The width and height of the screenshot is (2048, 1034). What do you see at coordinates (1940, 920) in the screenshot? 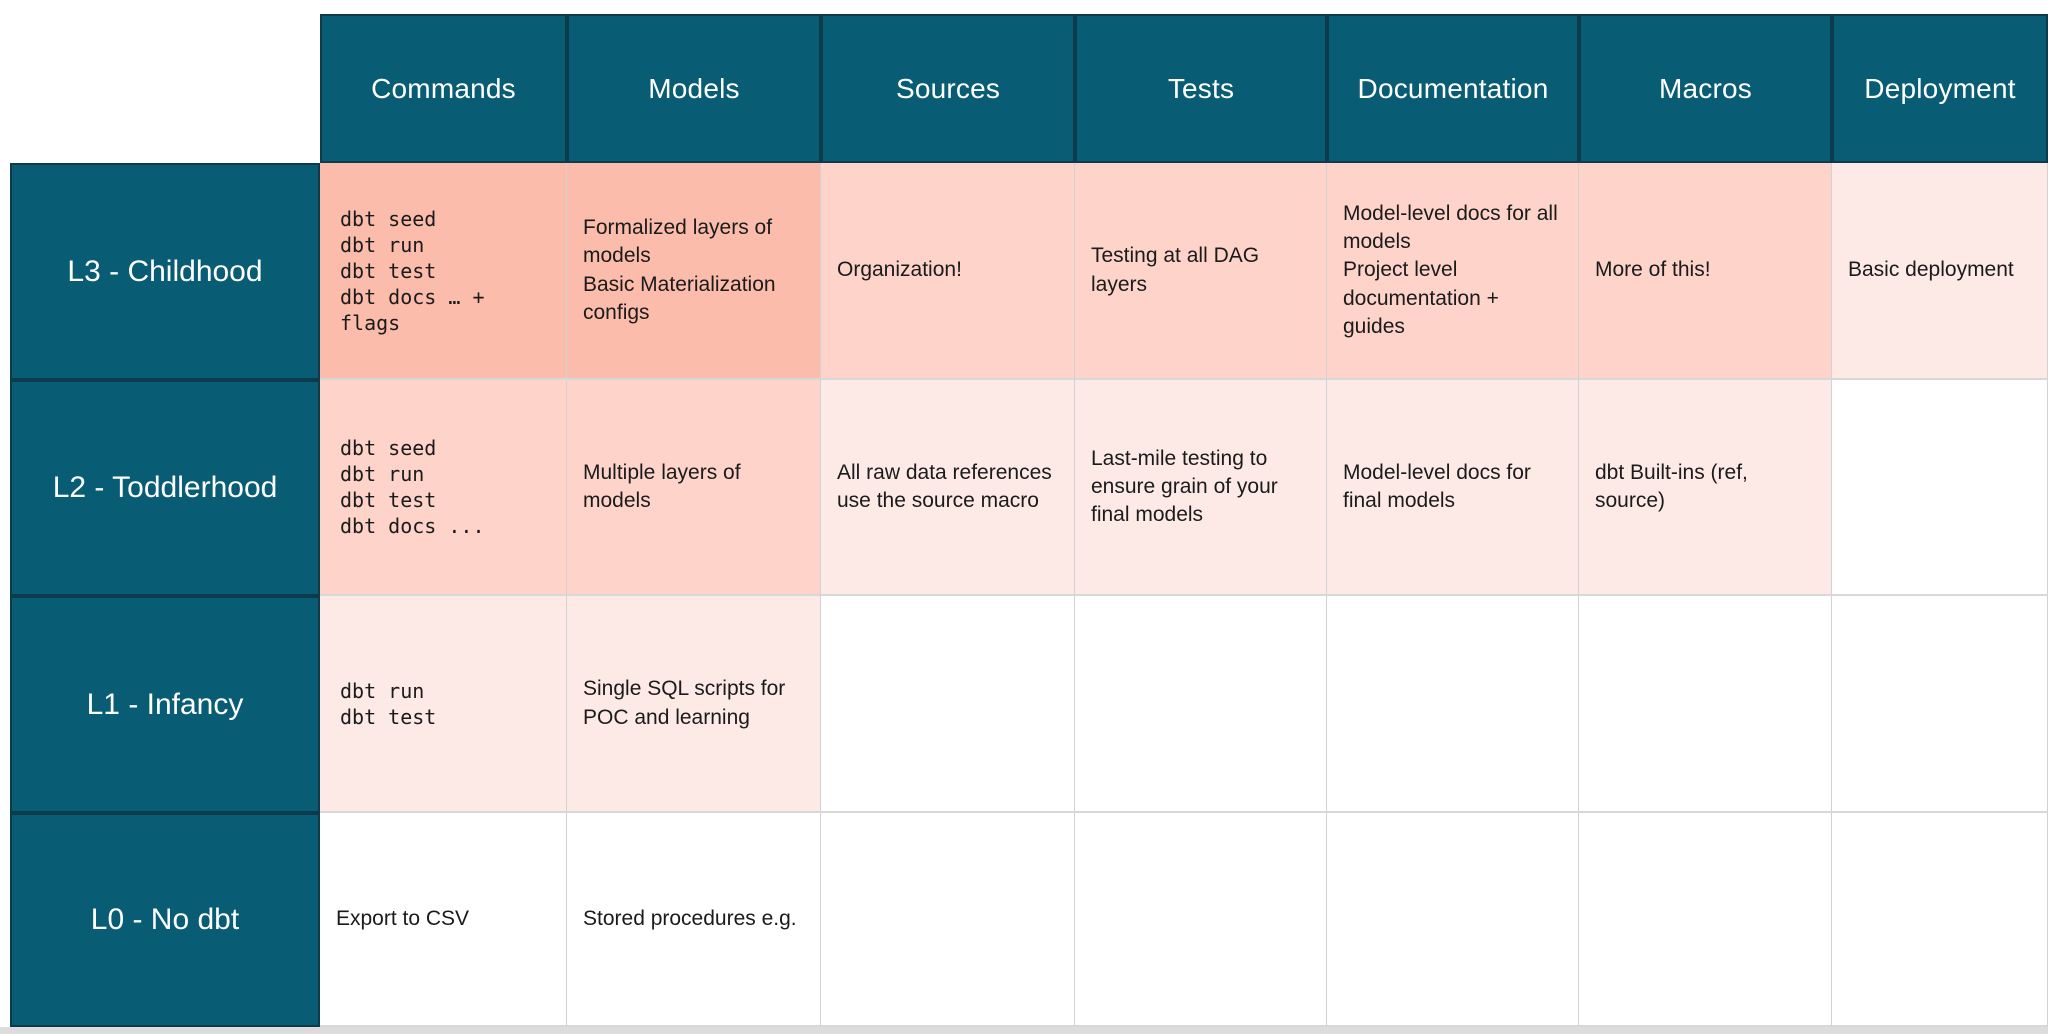
I see `cell-l0-deployment` at bounding box center [1940, 920].